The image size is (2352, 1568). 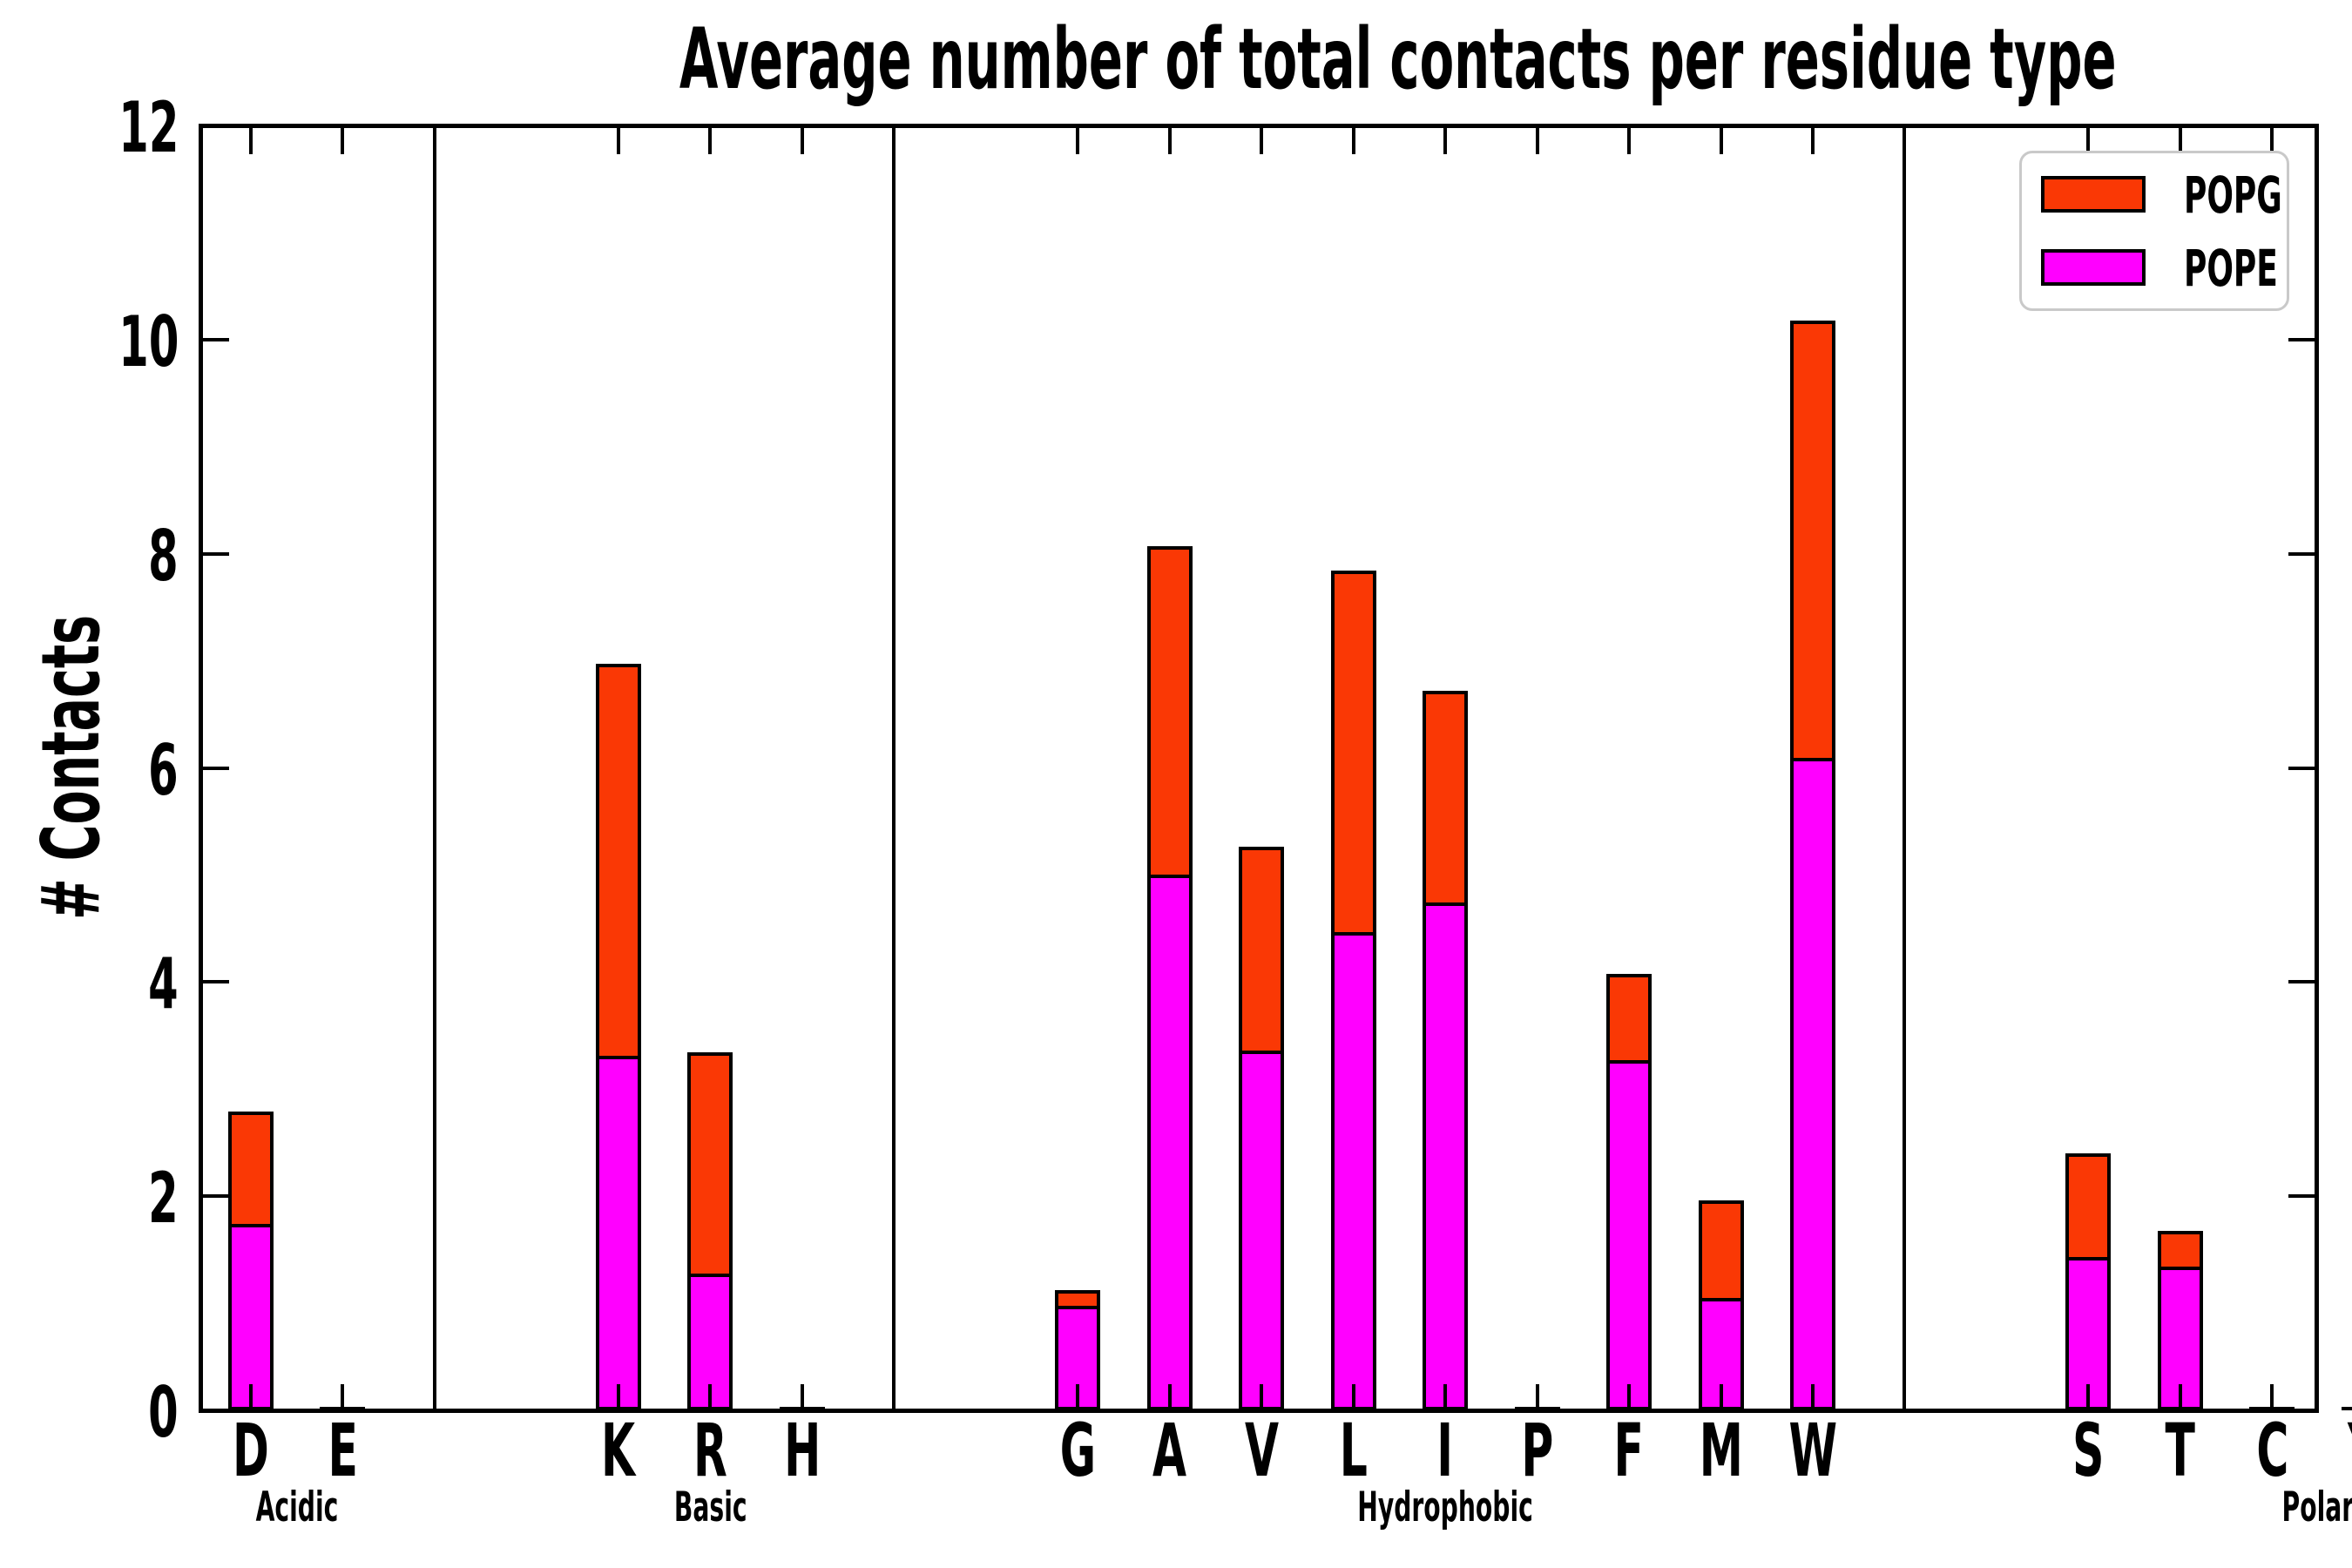 What do you see at coordinates (618, 1397) in the screenshot?
I see `x-tick-bottom-K` at bounding box center [618, 1397].